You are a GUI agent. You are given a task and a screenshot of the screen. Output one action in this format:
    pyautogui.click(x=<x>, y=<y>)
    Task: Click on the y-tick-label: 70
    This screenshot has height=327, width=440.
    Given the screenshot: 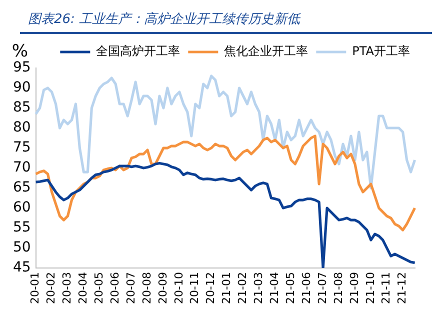 What is the action you would take?
    pyautogui.click(x=21, y=168)
    